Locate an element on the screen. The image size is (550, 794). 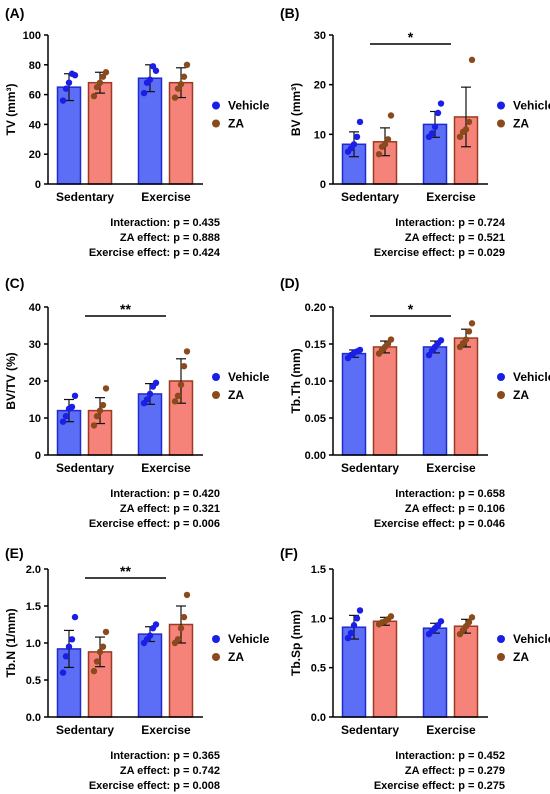
y-axis-label: BV (mm³) is located at coordinates (296, 109).